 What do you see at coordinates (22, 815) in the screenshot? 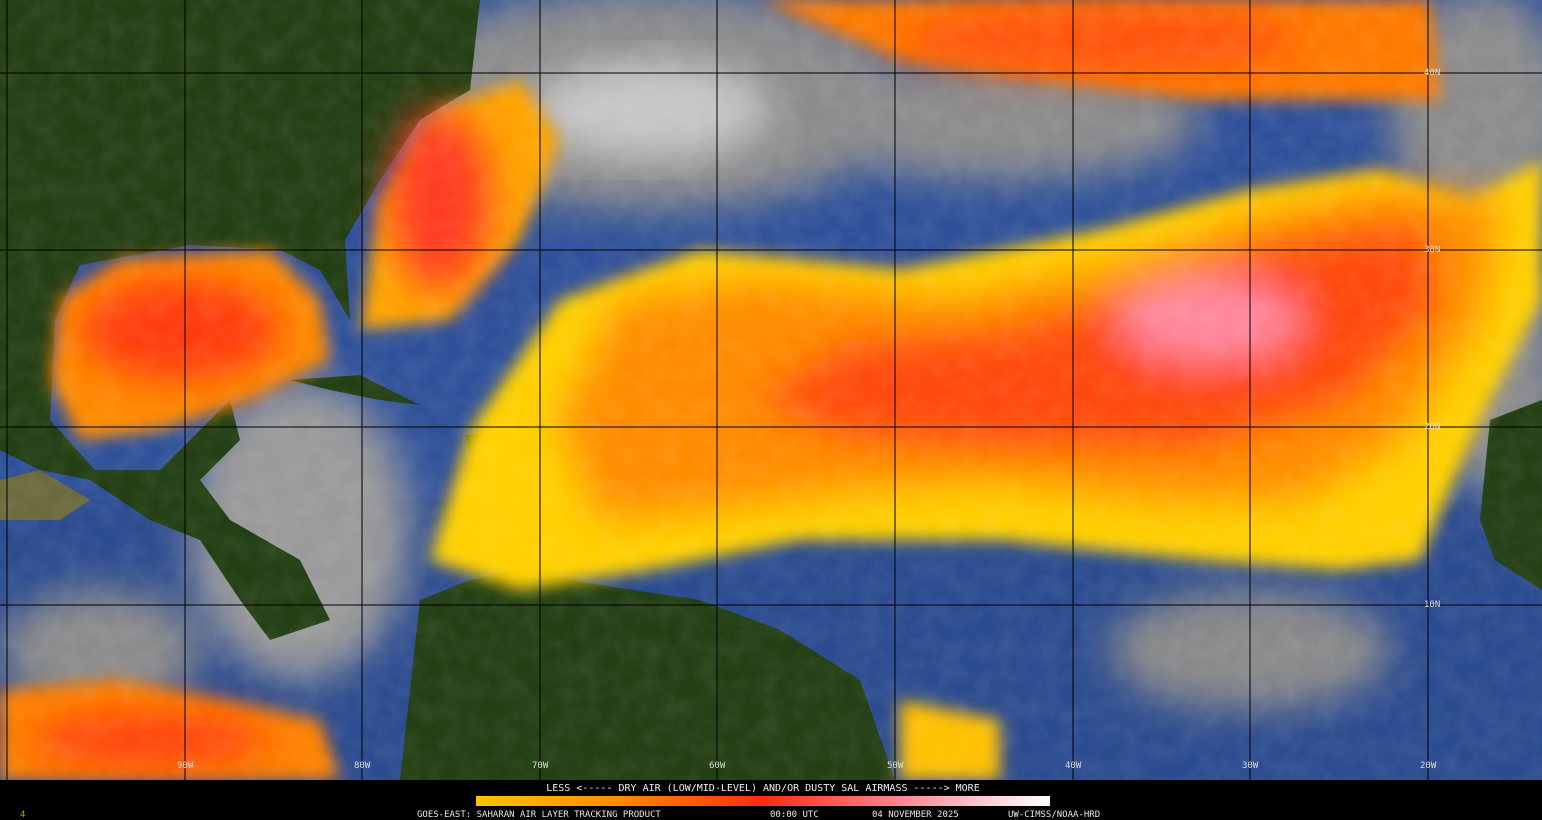
I see `frame-number: 4` at bounding box center [22, 815].